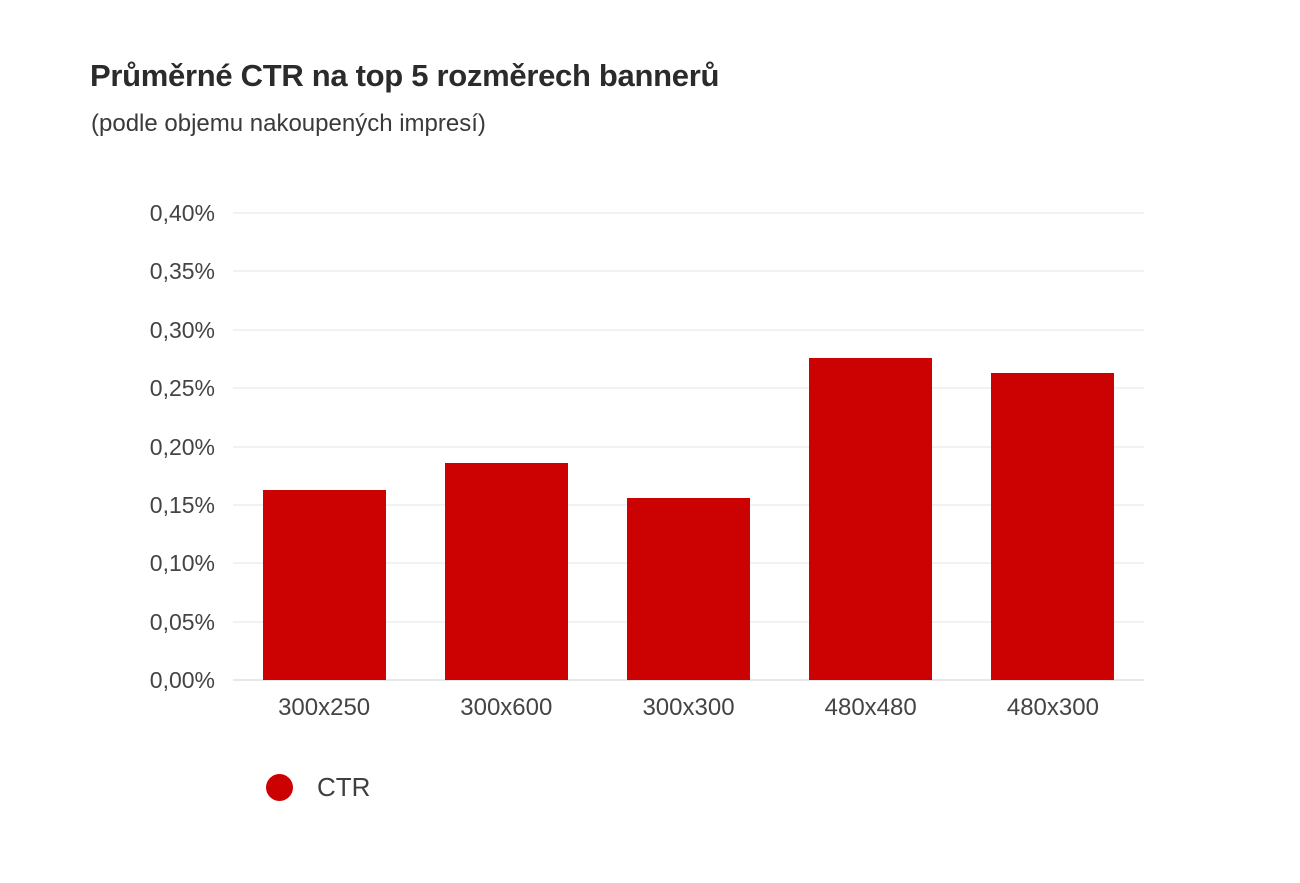  What do you see at coordinates (1053, 526) in the screenshot?
I see `bar-480x300` at bounding box center [1053, 526].